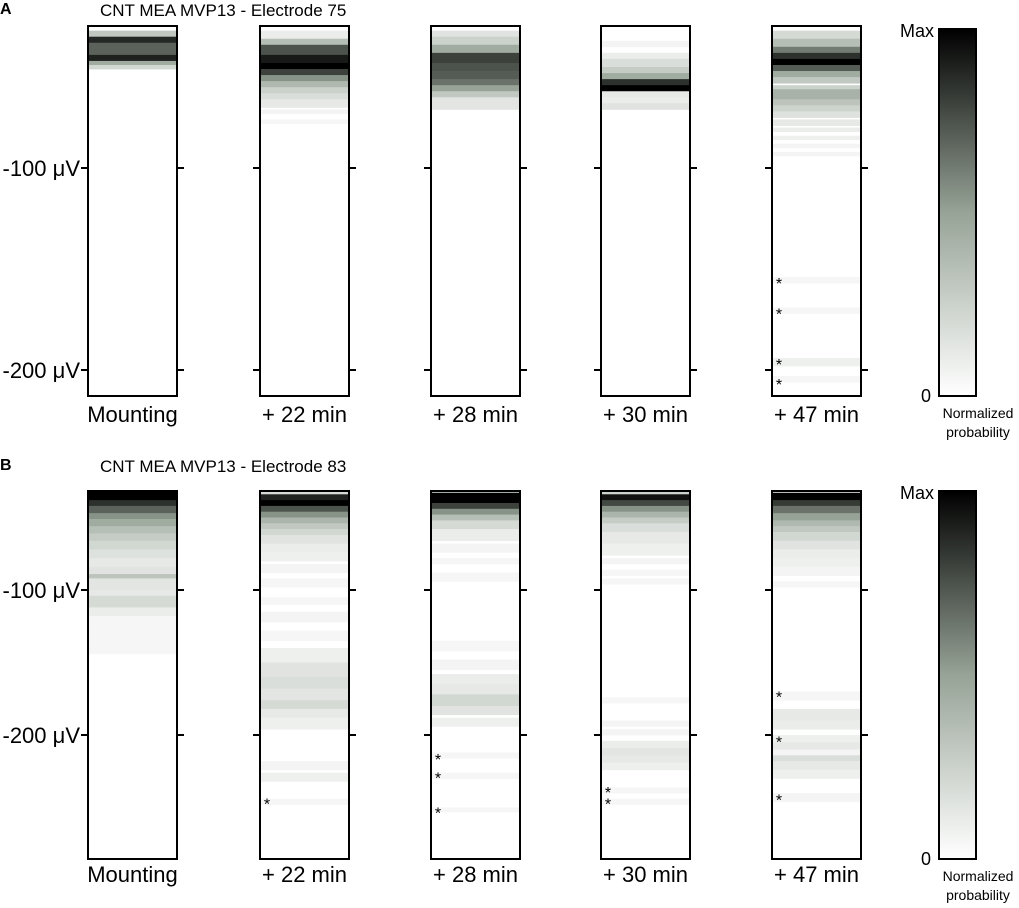 The height and width of the screenshot is (908, 1019). Describe the element at coordinates (957, 675) in the screenshot. I see `colorbar-gradient` at that location.